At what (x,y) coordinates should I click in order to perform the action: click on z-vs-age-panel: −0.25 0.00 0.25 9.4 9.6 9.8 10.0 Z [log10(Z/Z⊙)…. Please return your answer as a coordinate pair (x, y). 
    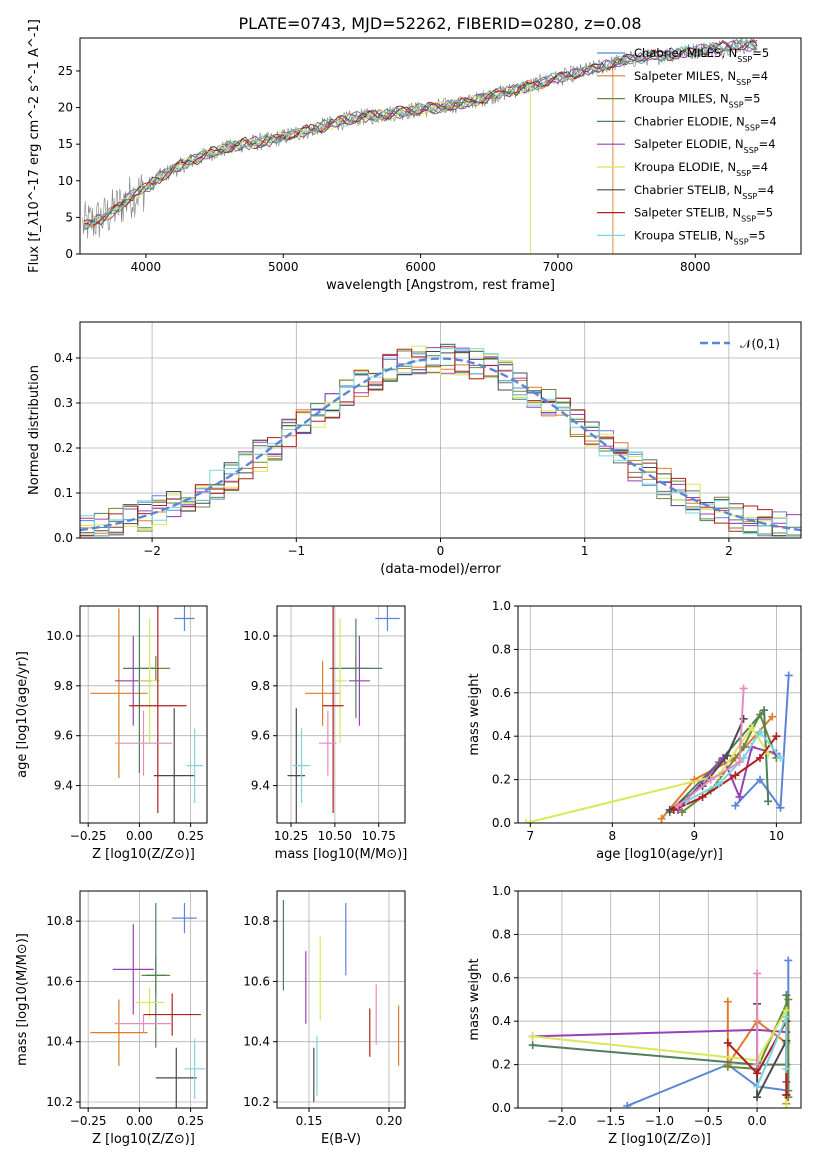
    Looking at the image, I should click on (111, 733).